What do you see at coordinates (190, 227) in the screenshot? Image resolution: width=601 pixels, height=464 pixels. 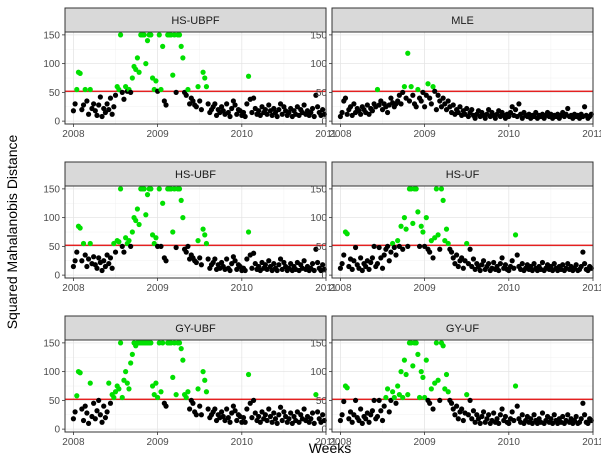 I see `facet-panel: HS-UBF 0 50 100 150 2008 2009 2010 2011` at bounding box center [190, 227].